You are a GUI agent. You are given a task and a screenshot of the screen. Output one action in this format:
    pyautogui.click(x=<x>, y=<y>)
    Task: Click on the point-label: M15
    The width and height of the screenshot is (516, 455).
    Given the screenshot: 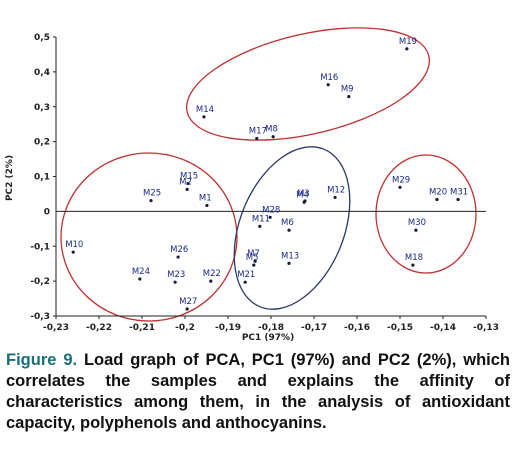 What is the action you would take?
    pyautogui.click(x=189, y=176)
    